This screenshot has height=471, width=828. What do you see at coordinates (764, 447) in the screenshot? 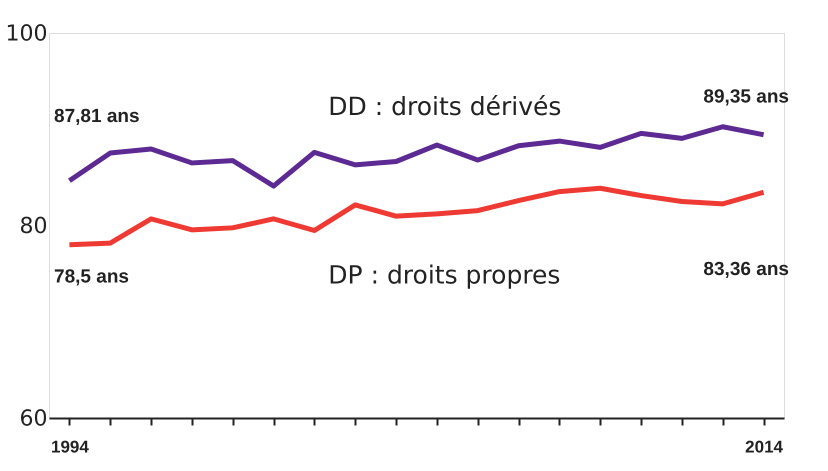
I see `x-tick-label: 2014` at bounding box center [764, 447].